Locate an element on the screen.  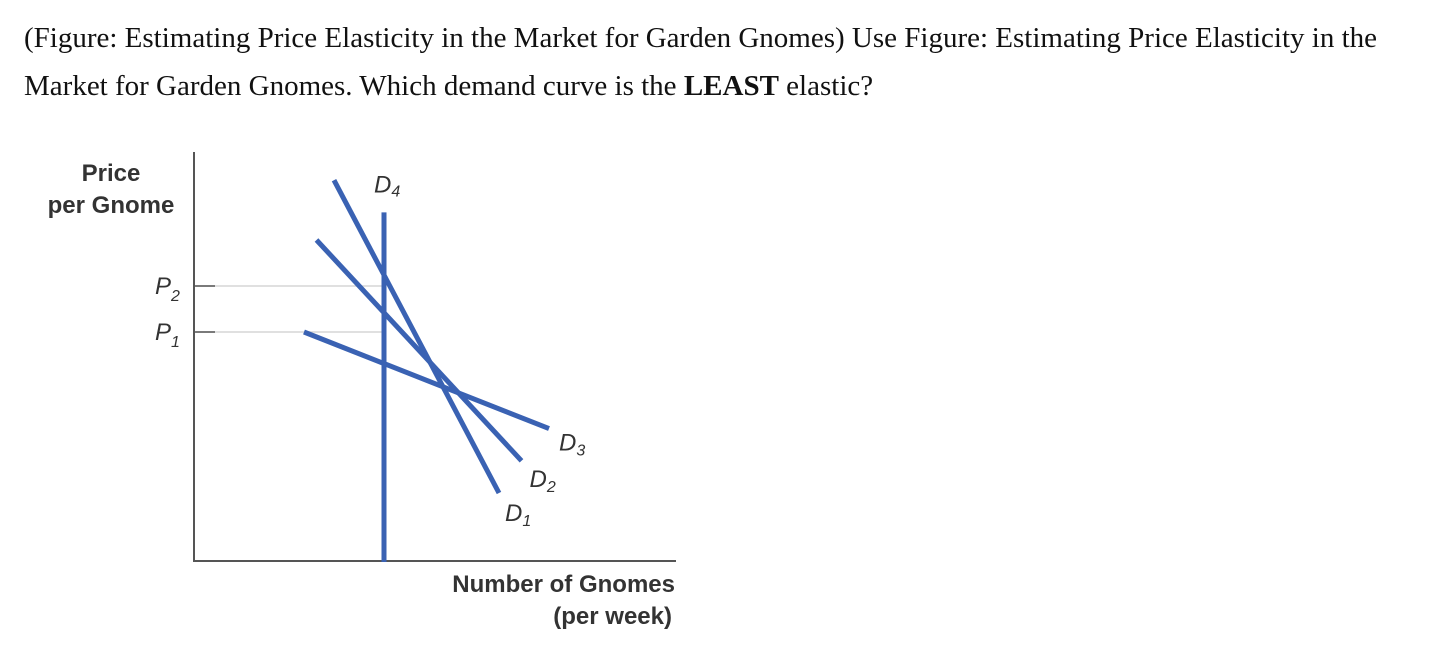
curve-label-d3: D3 is located at coordinates (572, 445).